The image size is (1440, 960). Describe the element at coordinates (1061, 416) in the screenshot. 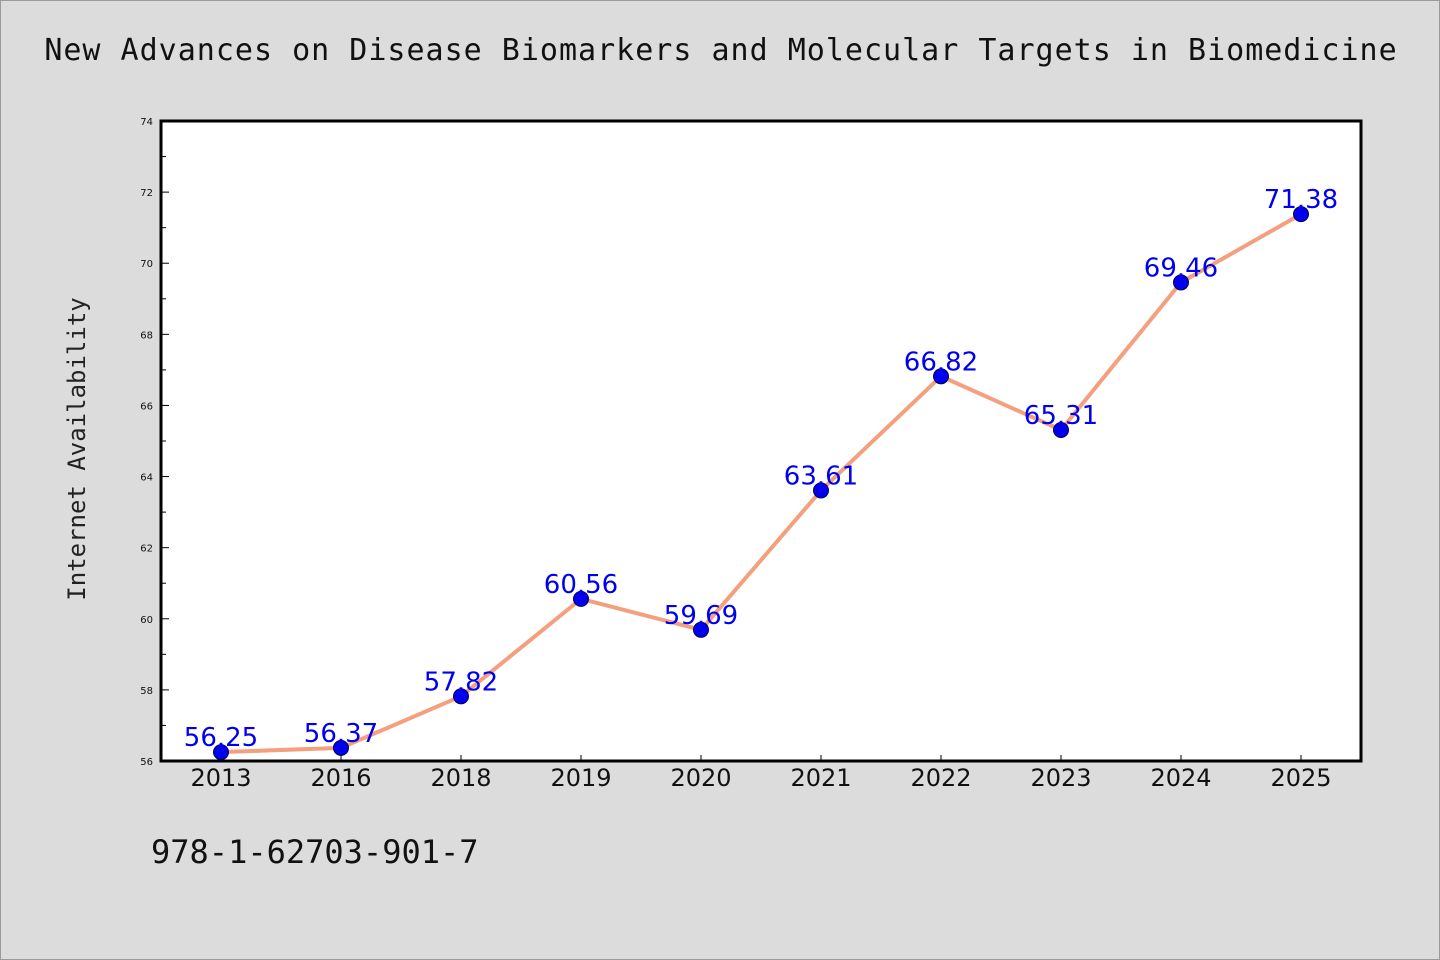

I see `data-label: 65.31` at that location.